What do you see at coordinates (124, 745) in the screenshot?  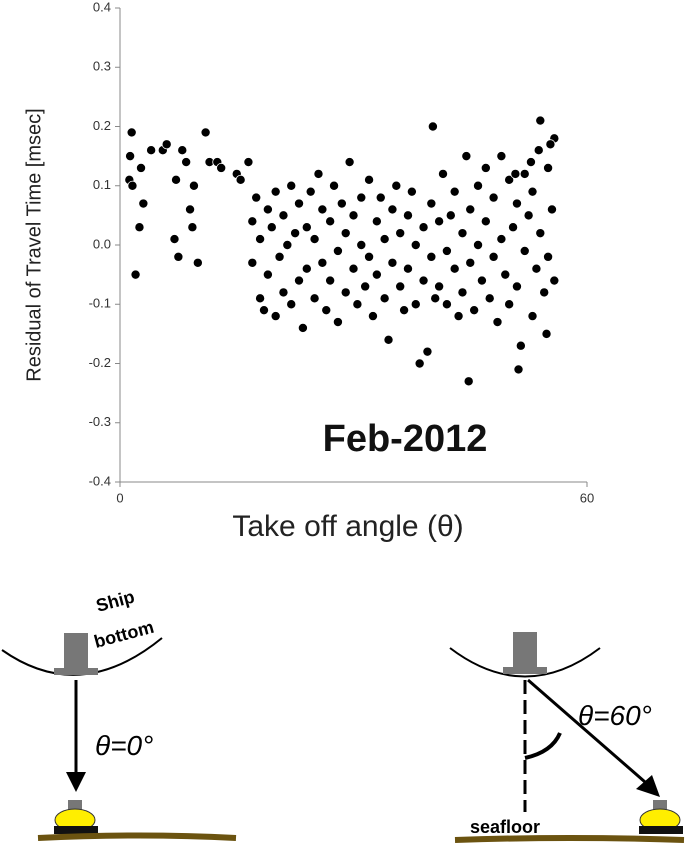 I see `angle-label: θ=0°` at bounding box center [124, 745].